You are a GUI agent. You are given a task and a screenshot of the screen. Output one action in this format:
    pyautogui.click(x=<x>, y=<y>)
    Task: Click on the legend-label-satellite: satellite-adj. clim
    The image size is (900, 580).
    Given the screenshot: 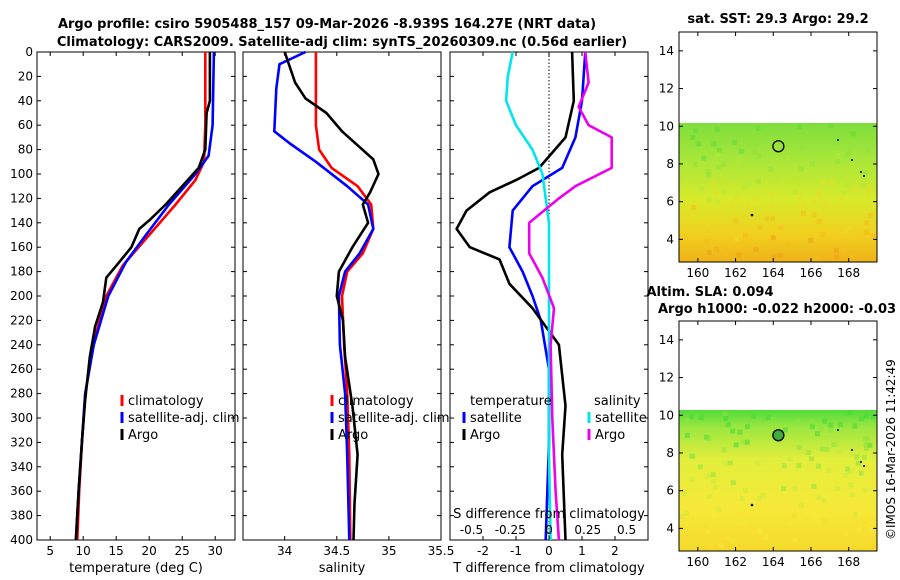 What is the action you would take?
    pyautogui.click(x=184, y=418)
    